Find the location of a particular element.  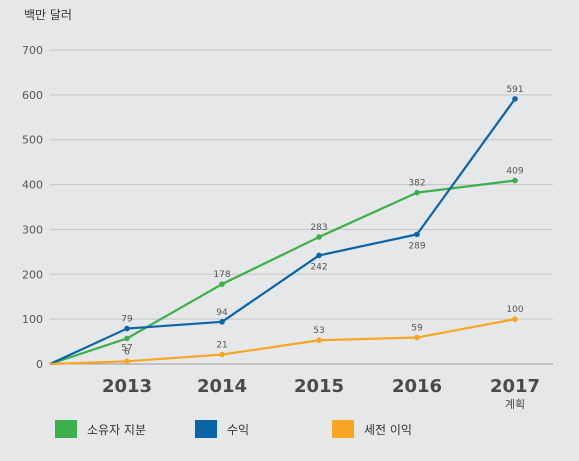

data-label: 283 is located at coordinates (318, 228).